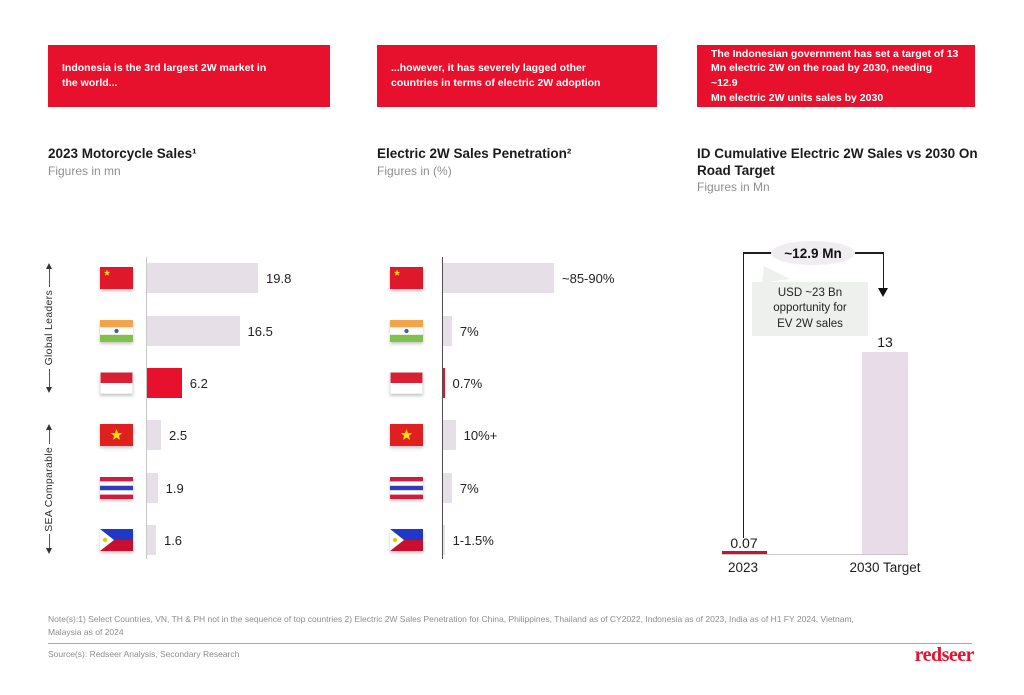 This screenshot has height=695, width=1024. Describe the element at coordinates (202, 278) in the screenshot. I see `bar-china-sales` at that location.